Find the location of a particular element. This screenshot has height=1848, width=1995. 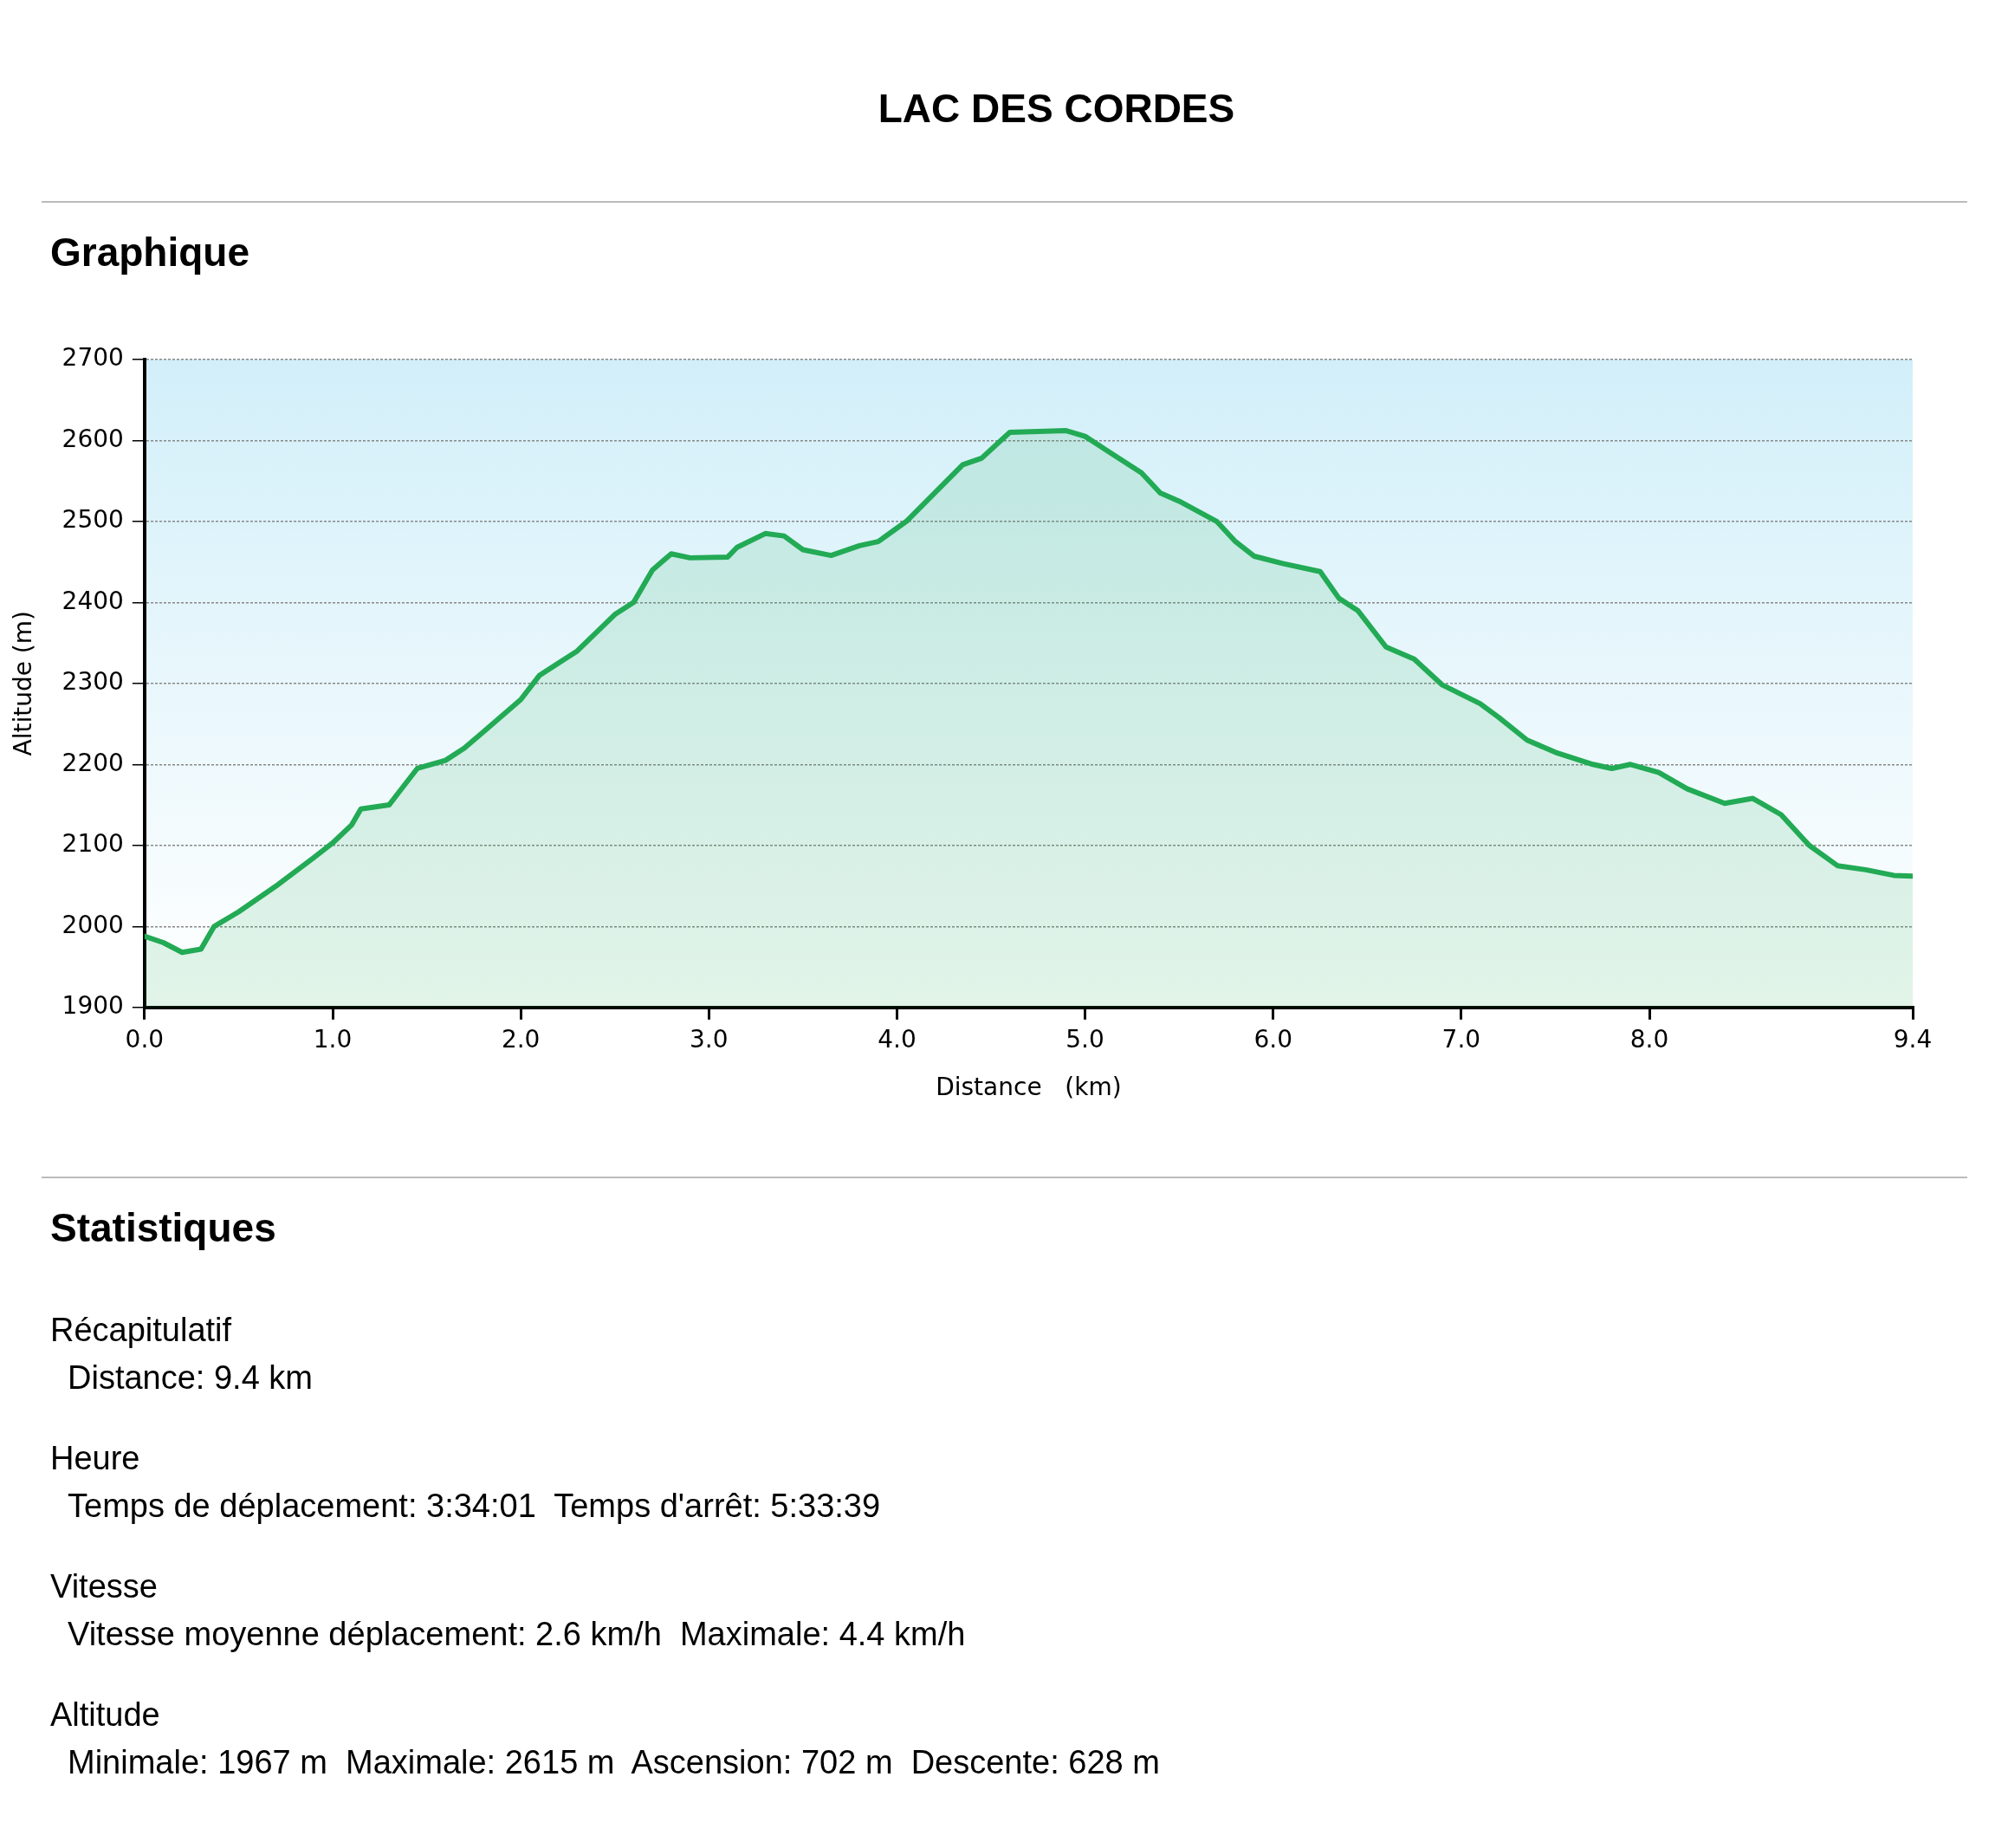

text: Minimale: 1967 m Maximale: 2615 m Ascension: 702 m Descente: 628 m is located at coordinates (614, 1763).